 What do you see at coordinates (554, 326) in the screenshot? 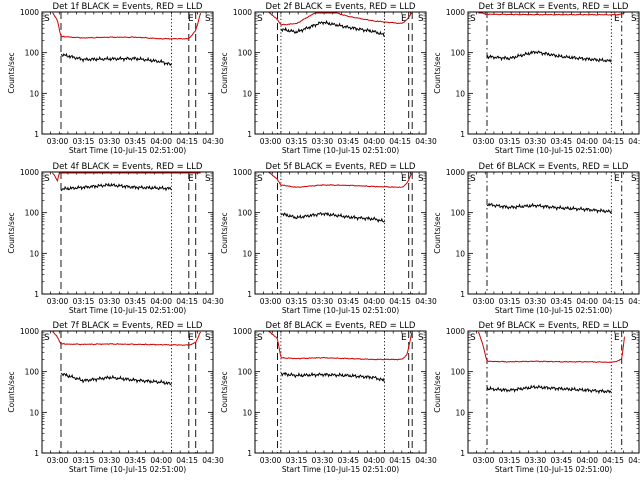
I see `chart-title: Det 9f BLACK = Events, RED = LLD` at bounding box center [554, 326].